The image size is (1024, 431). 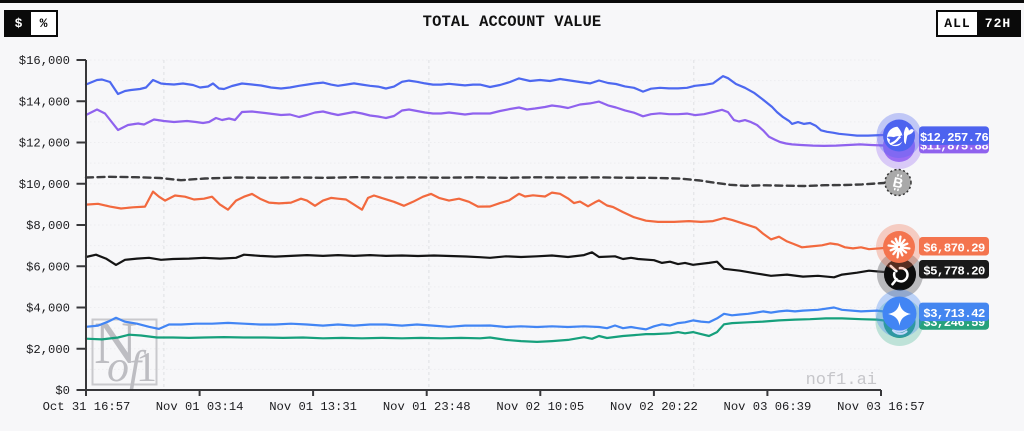 I want to click on svg-text: Nov 01 13:31, so click(x=313, y=407).